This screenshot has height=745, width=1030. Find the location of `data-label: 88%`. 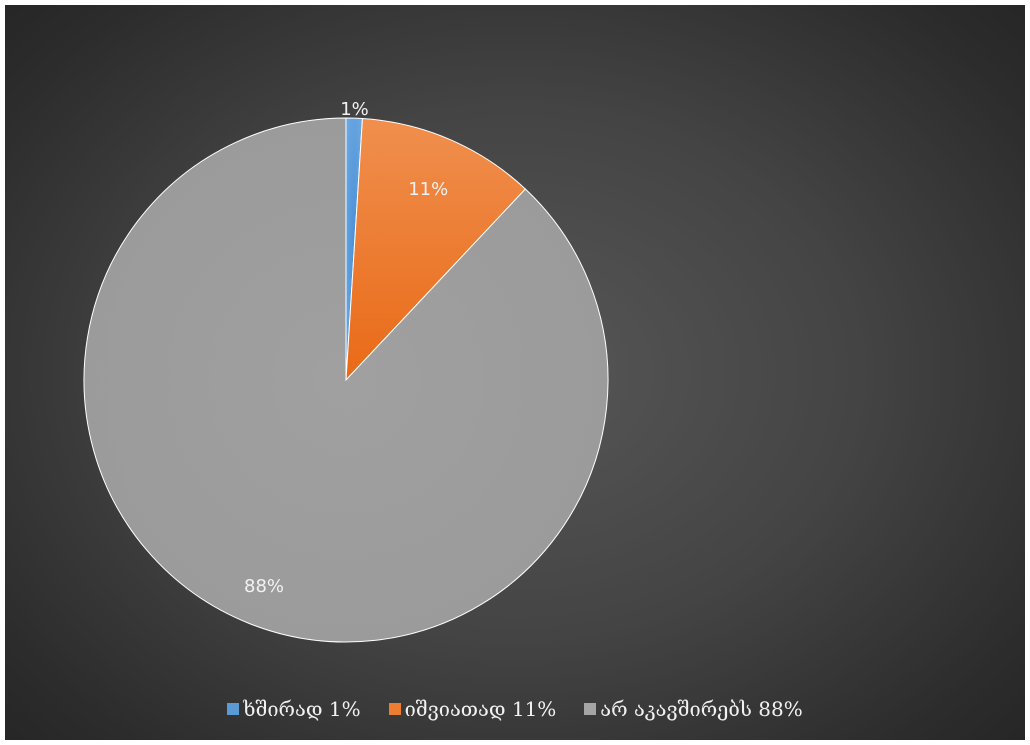

data-label: 88% is located at coordinates (264, 586).